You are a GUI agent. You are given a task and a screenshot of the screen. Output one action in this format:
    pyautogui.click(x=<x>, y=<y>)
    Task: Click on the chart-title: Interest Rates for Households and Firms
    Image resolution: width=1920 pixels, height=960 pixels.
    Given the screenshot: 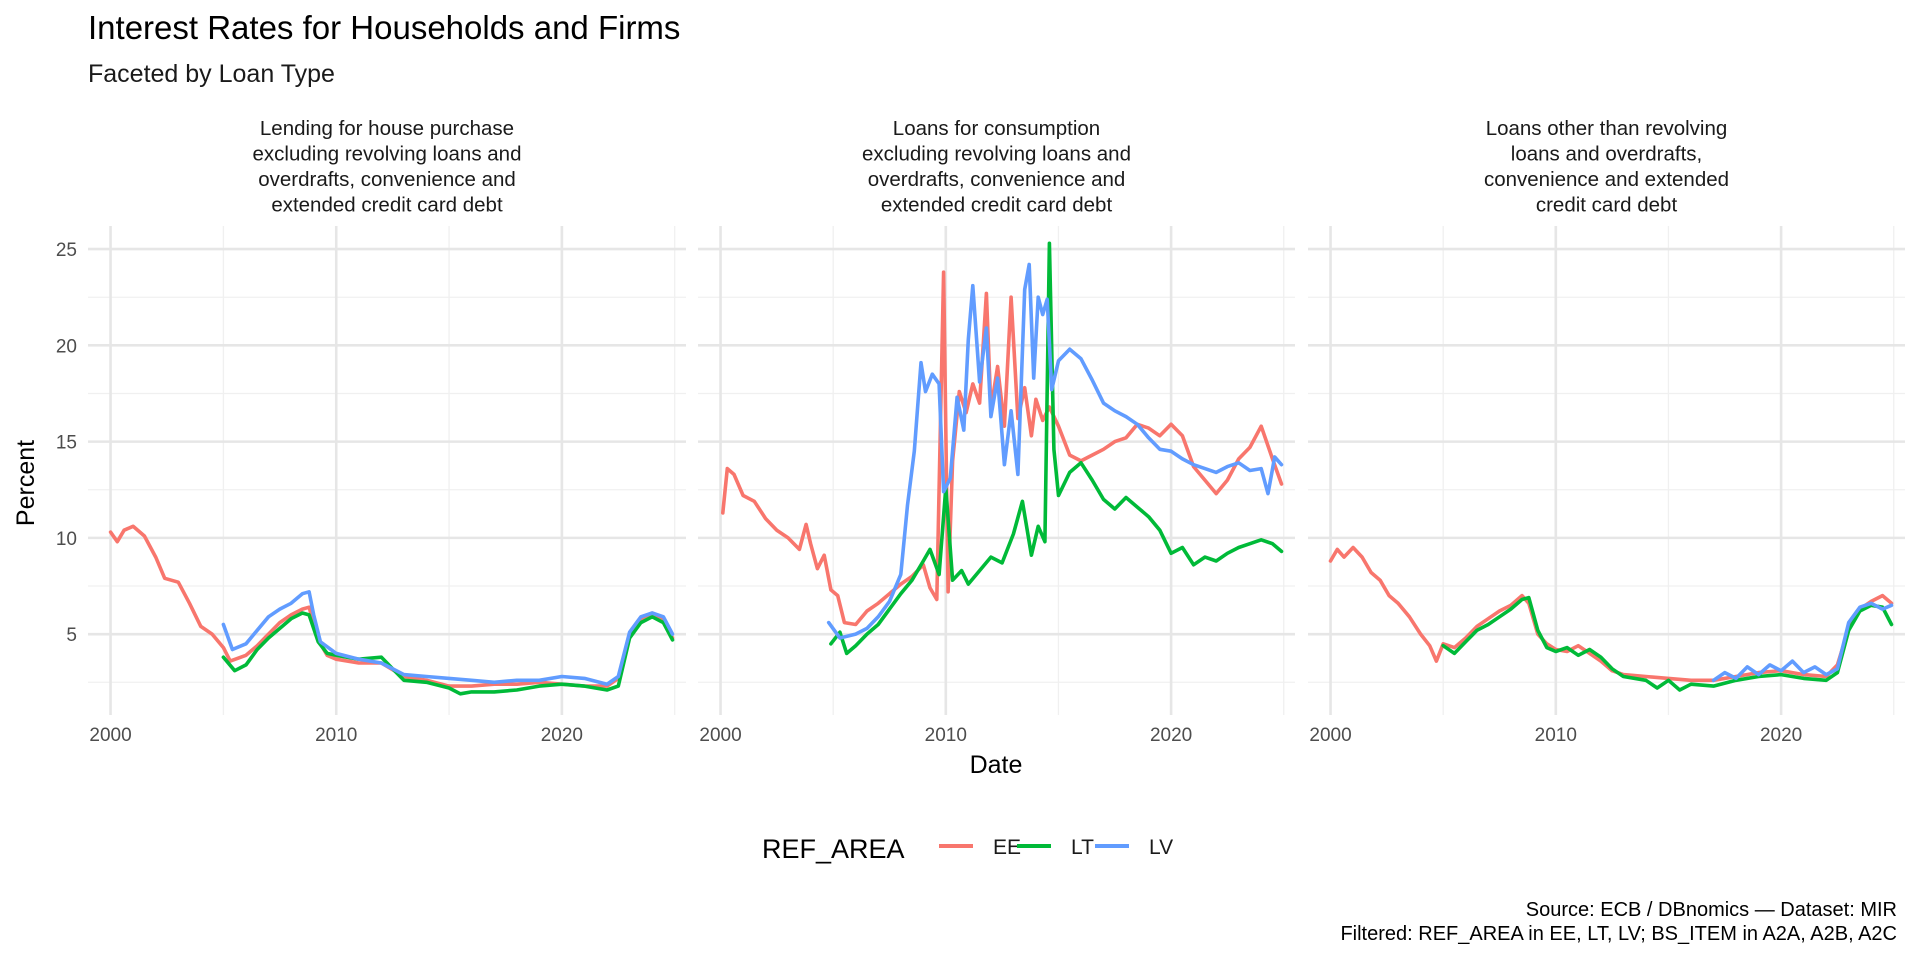 What is the action you would take?
    pyautogui.click(x=384, y=27)
    